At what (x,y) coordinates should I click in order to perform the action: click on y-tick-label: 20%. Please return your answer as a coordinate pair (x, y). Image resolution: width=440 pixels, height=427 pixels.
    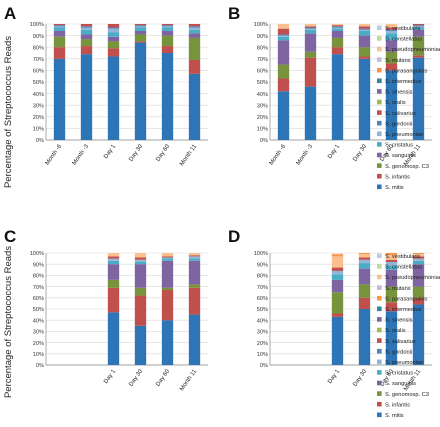
    Looking at the image, I should click on (38, 118).